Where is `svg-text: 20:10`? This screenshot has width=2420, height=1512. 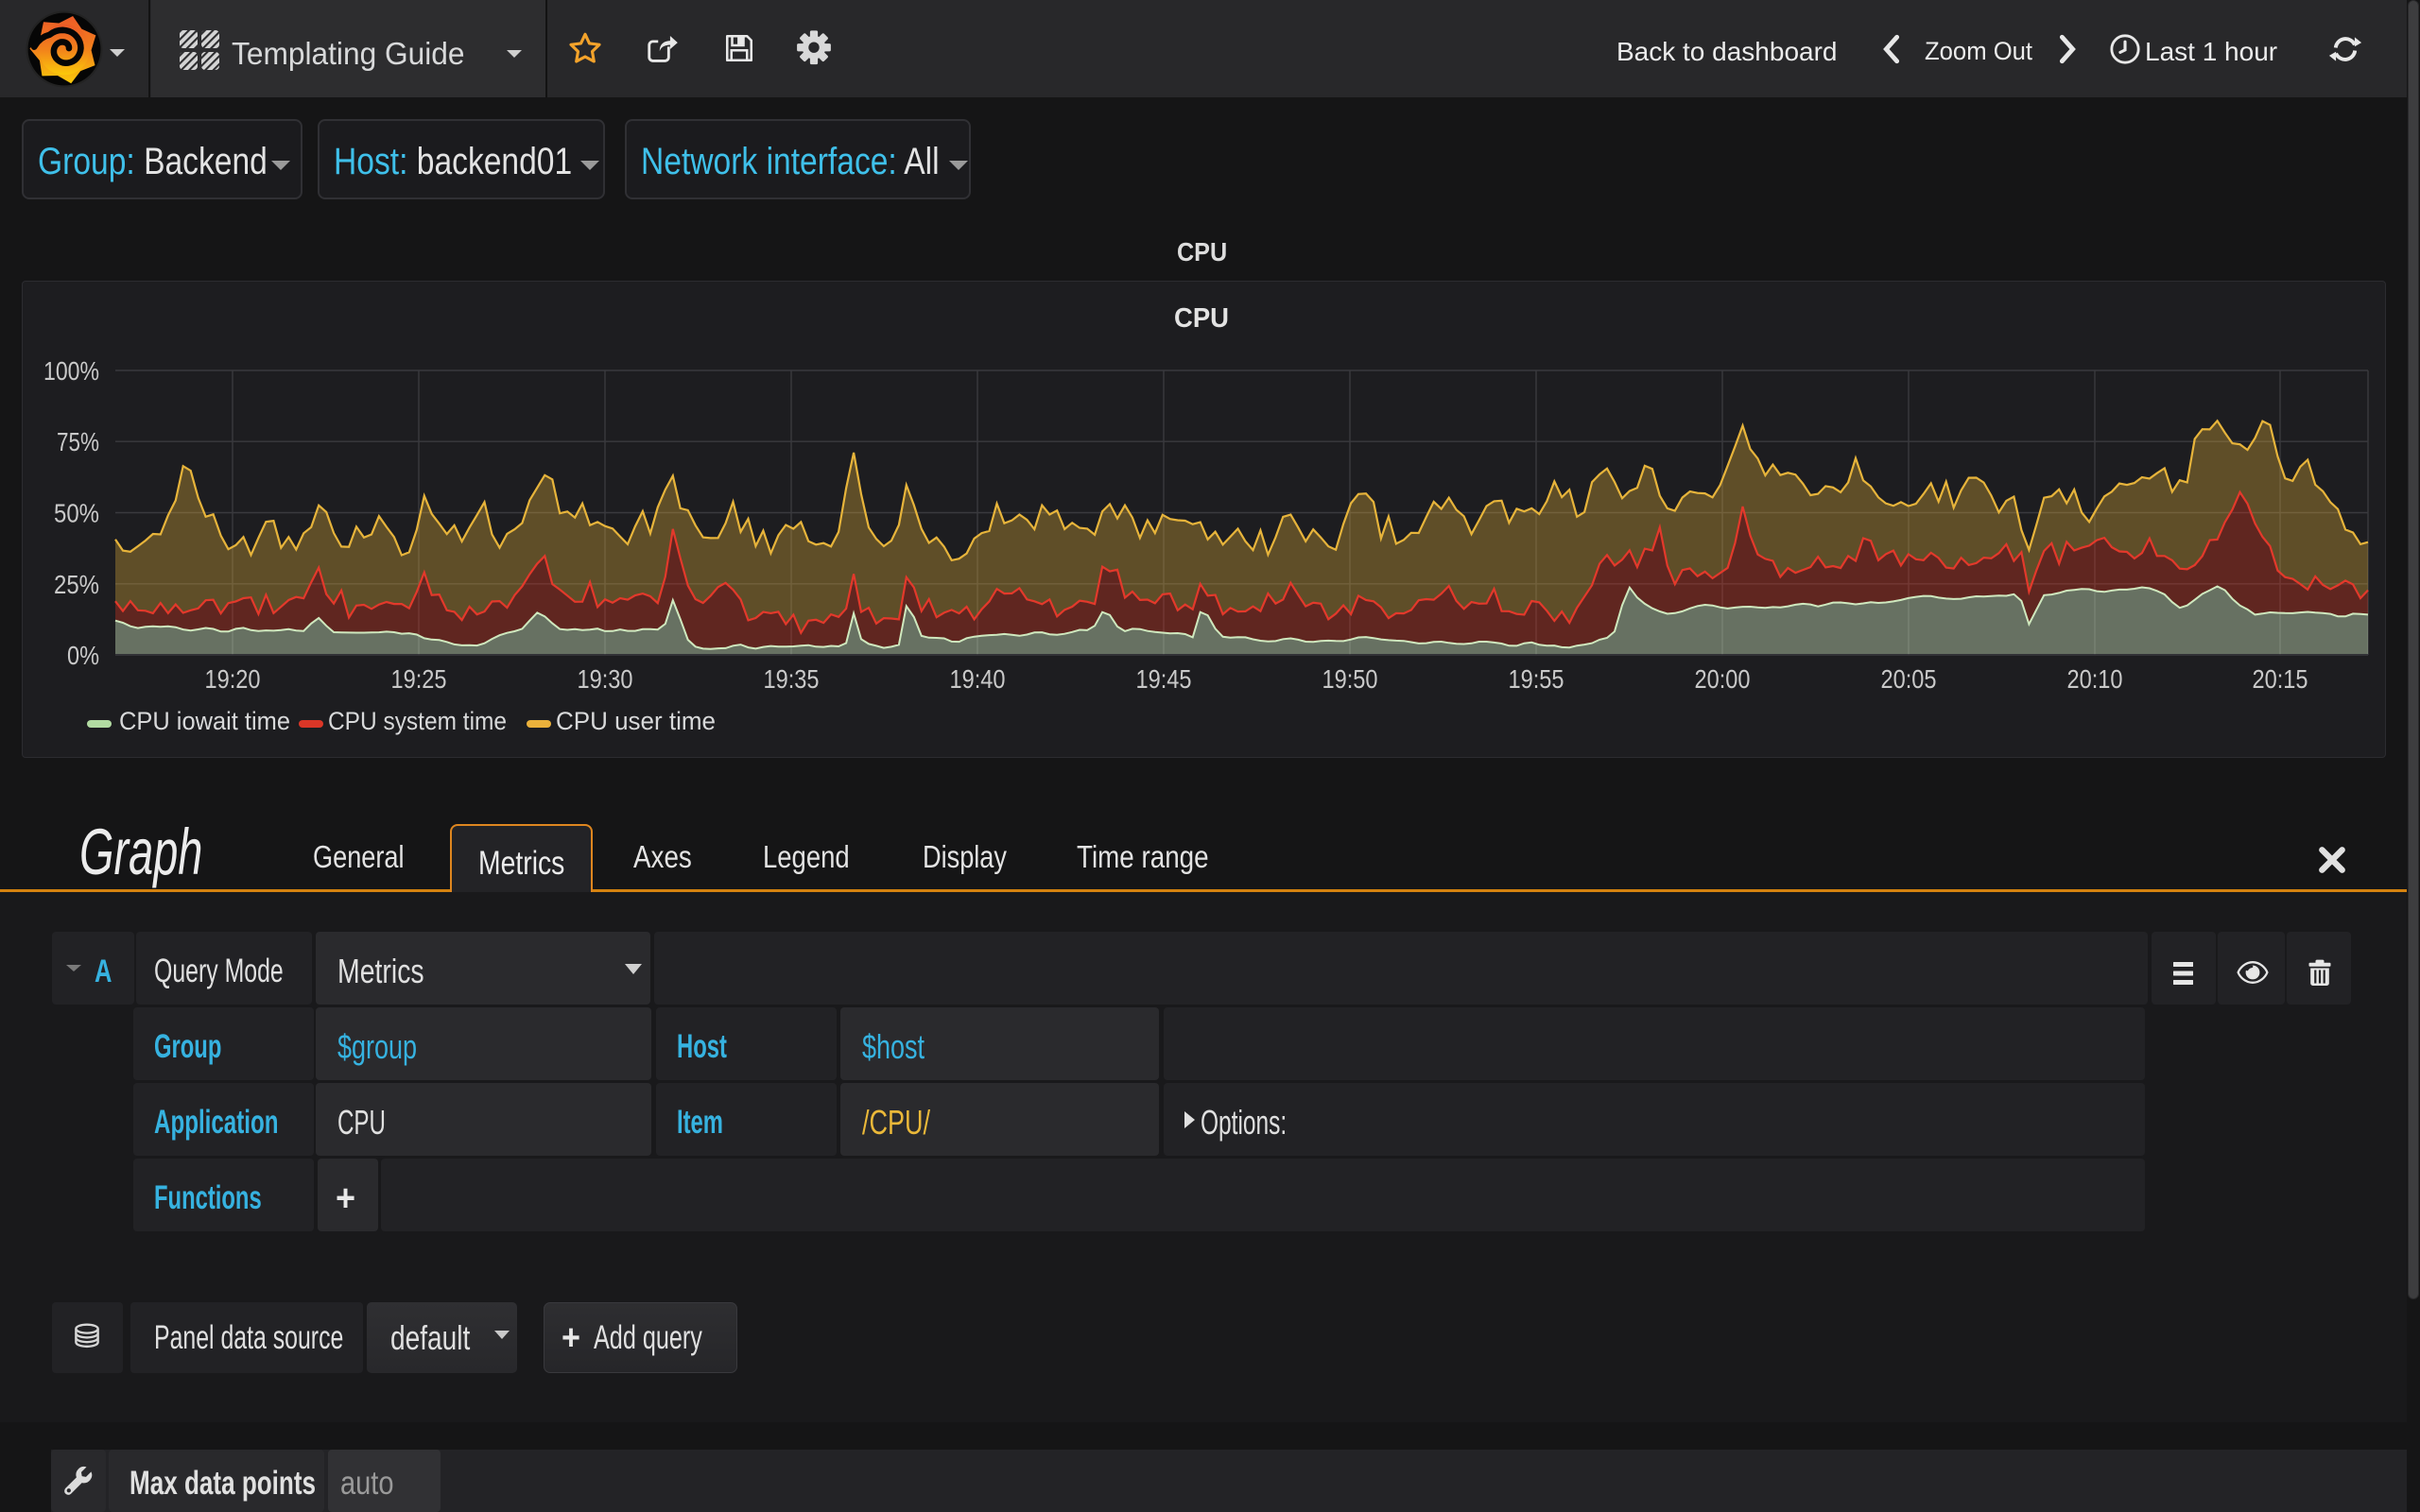 svg-text: 20:10 is located at coordinates (2095, 679).